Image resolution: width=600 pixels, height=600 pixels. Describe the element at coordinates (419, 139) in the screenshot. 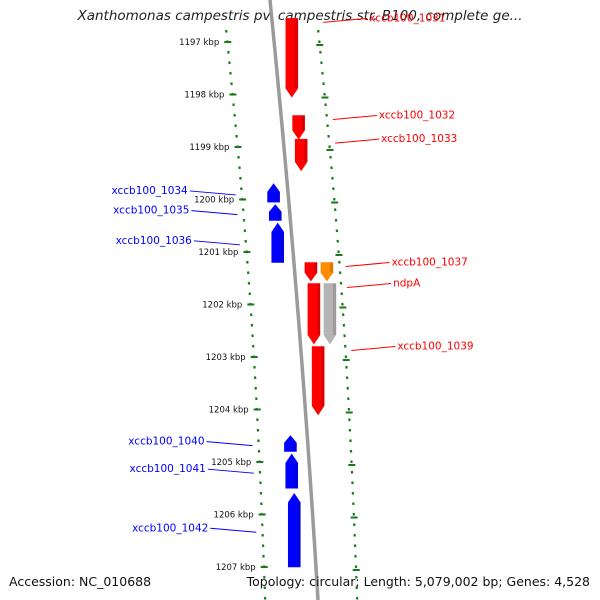

I see `gene-label: xccb100_1033` at that location.